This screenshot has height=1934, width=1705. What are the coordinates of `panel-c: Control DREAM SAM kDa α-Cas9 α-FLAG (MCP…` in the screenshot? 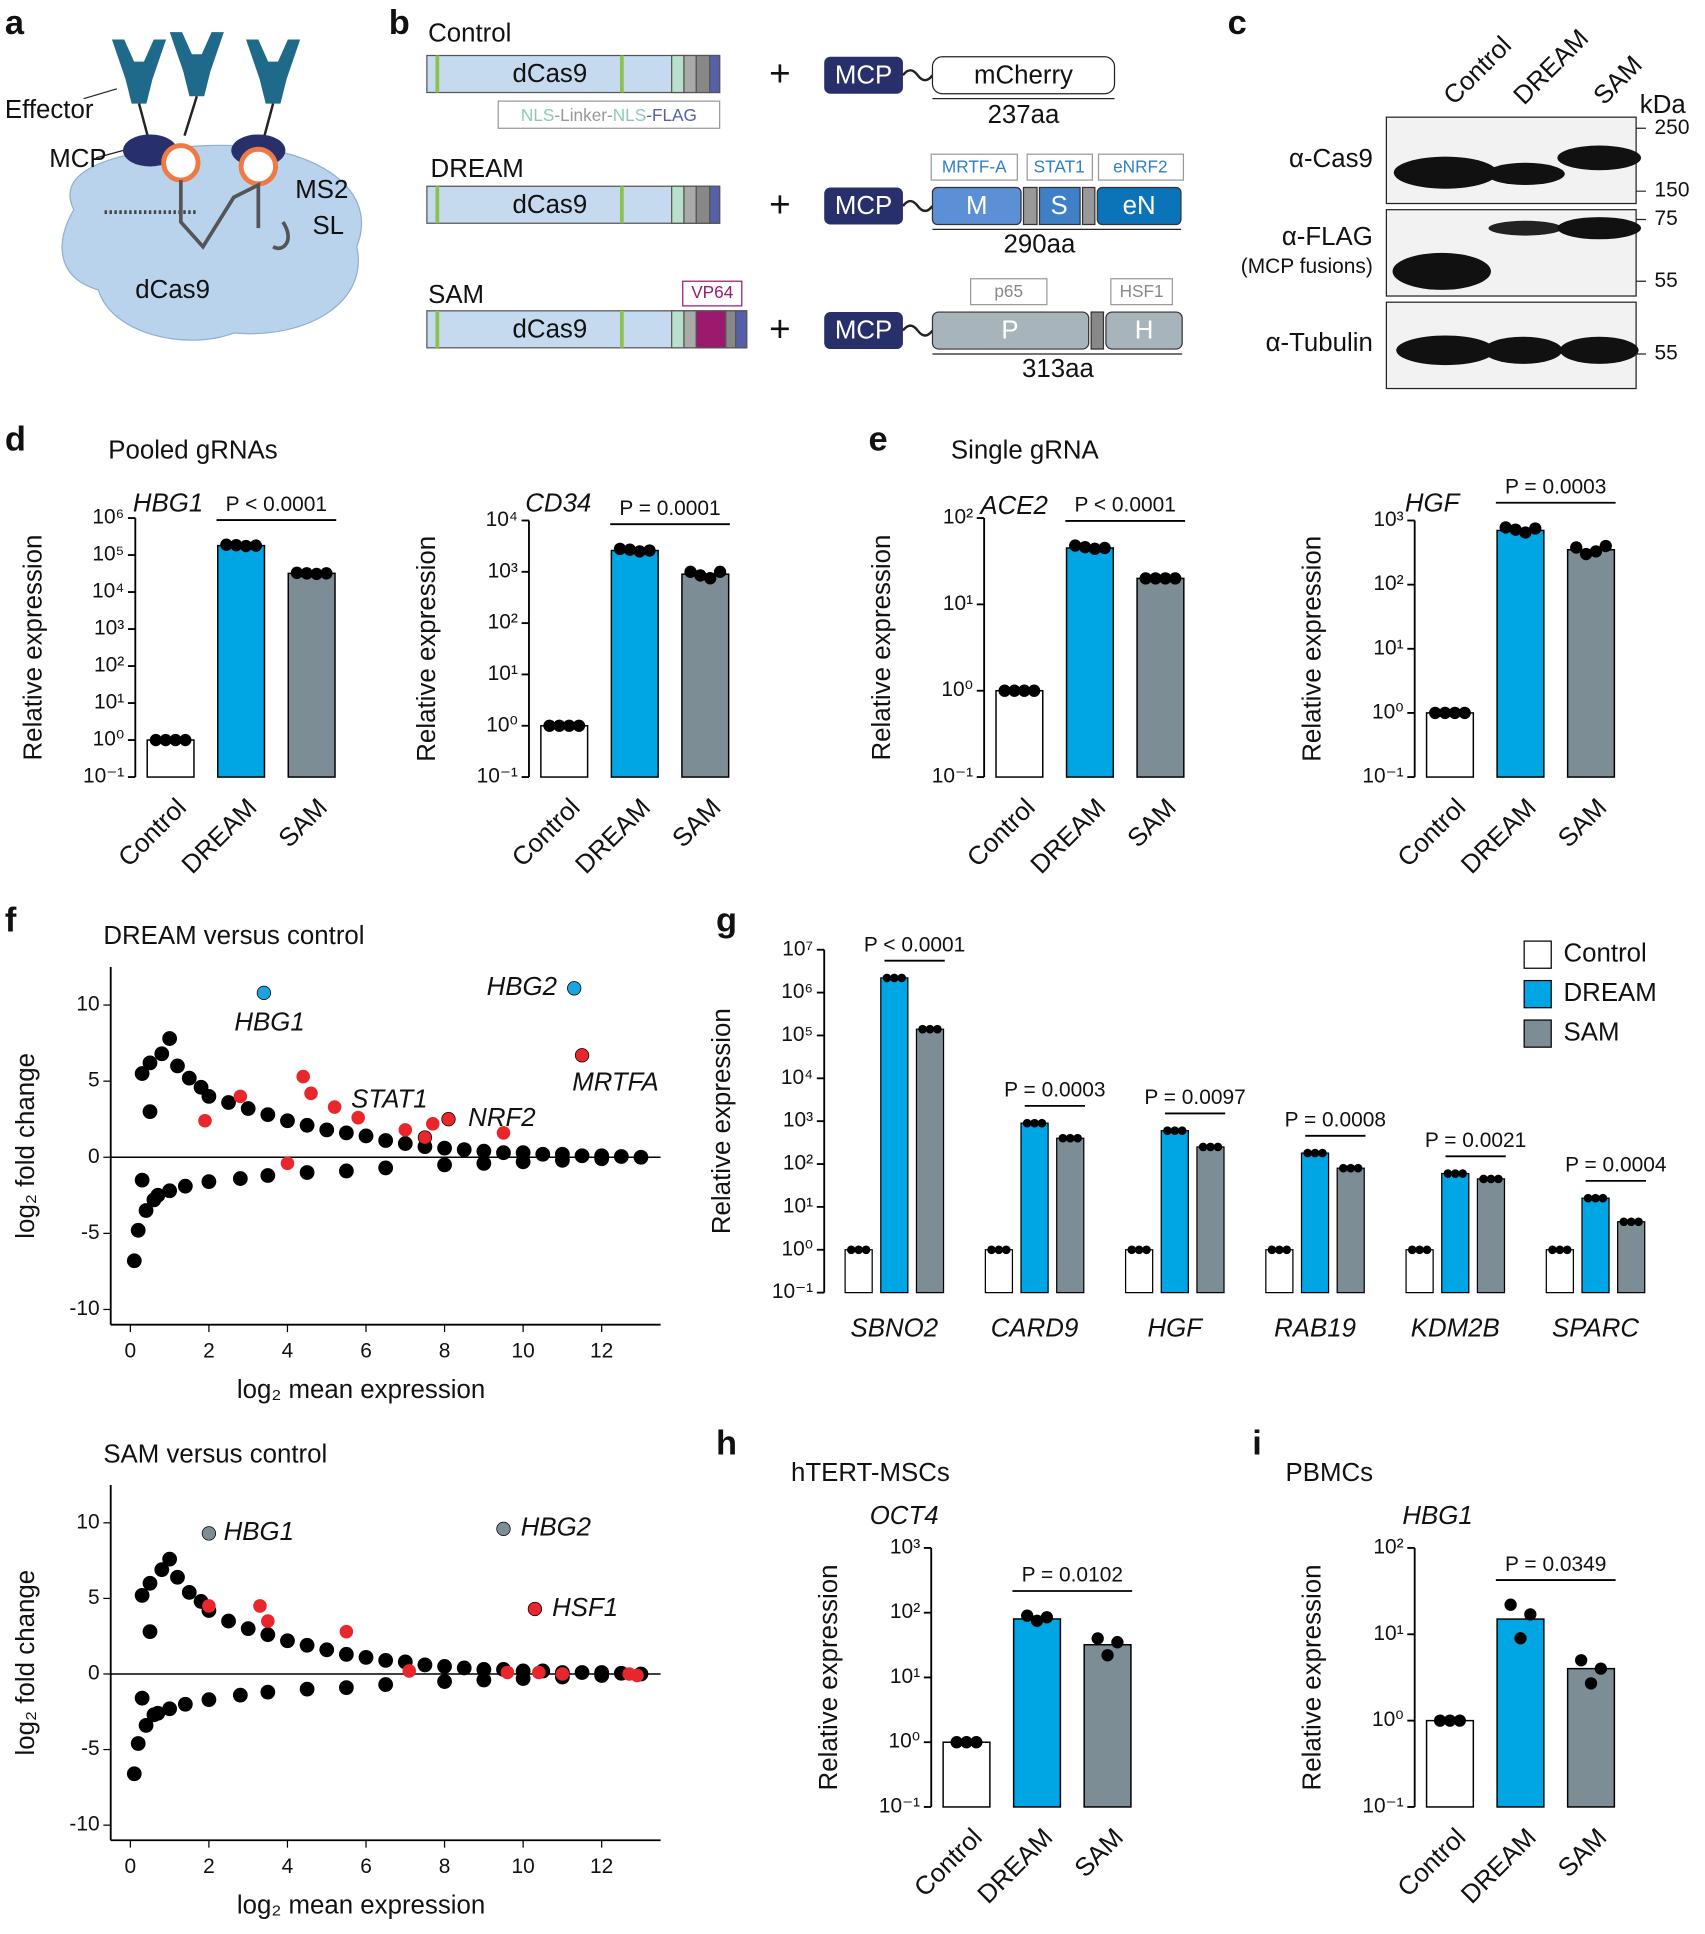 It's located at (1465, 207).